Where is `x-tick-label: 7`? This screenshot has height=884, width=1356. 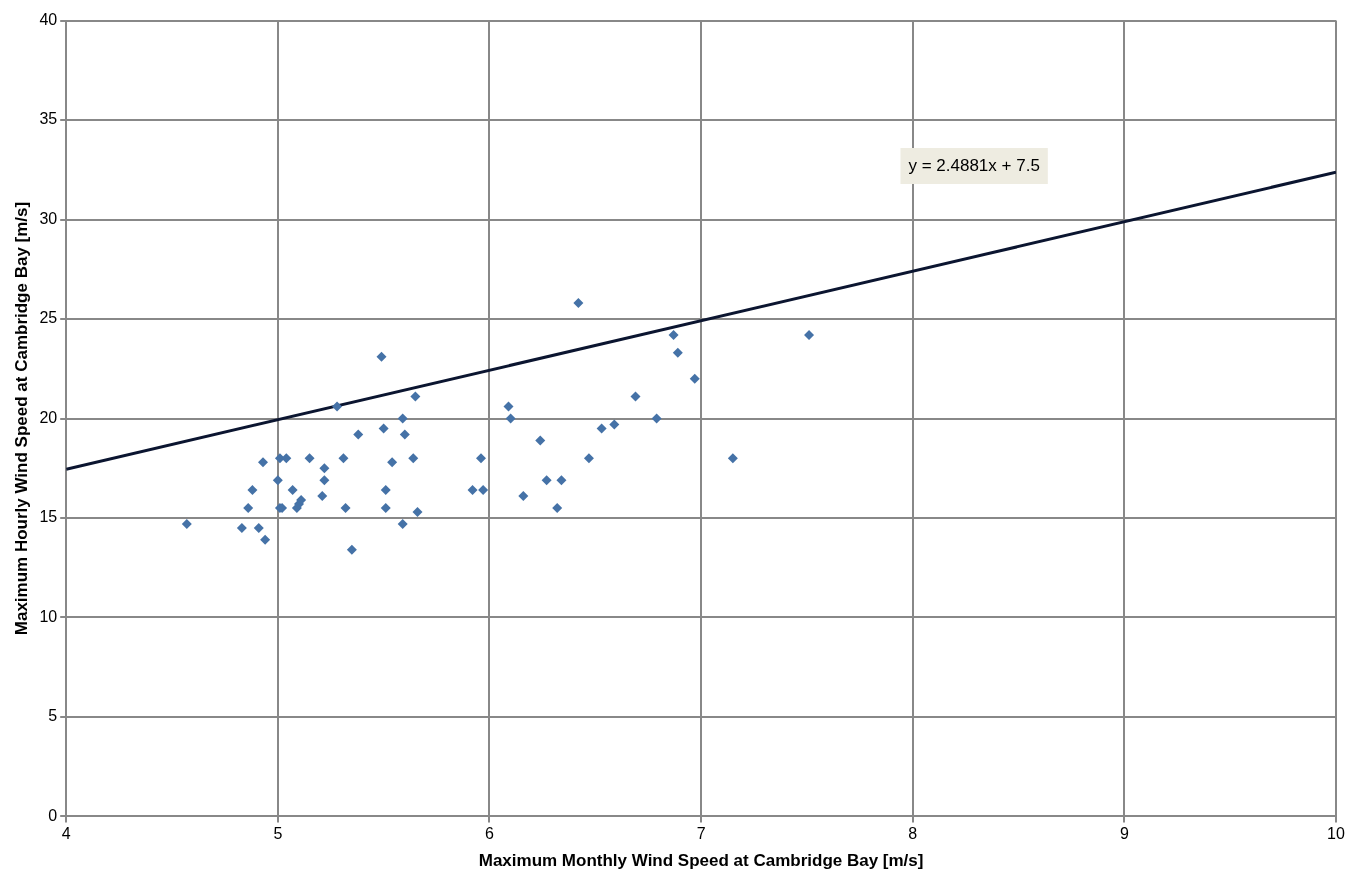 x-tick-label: 7 is located at coordinates (701, 834).